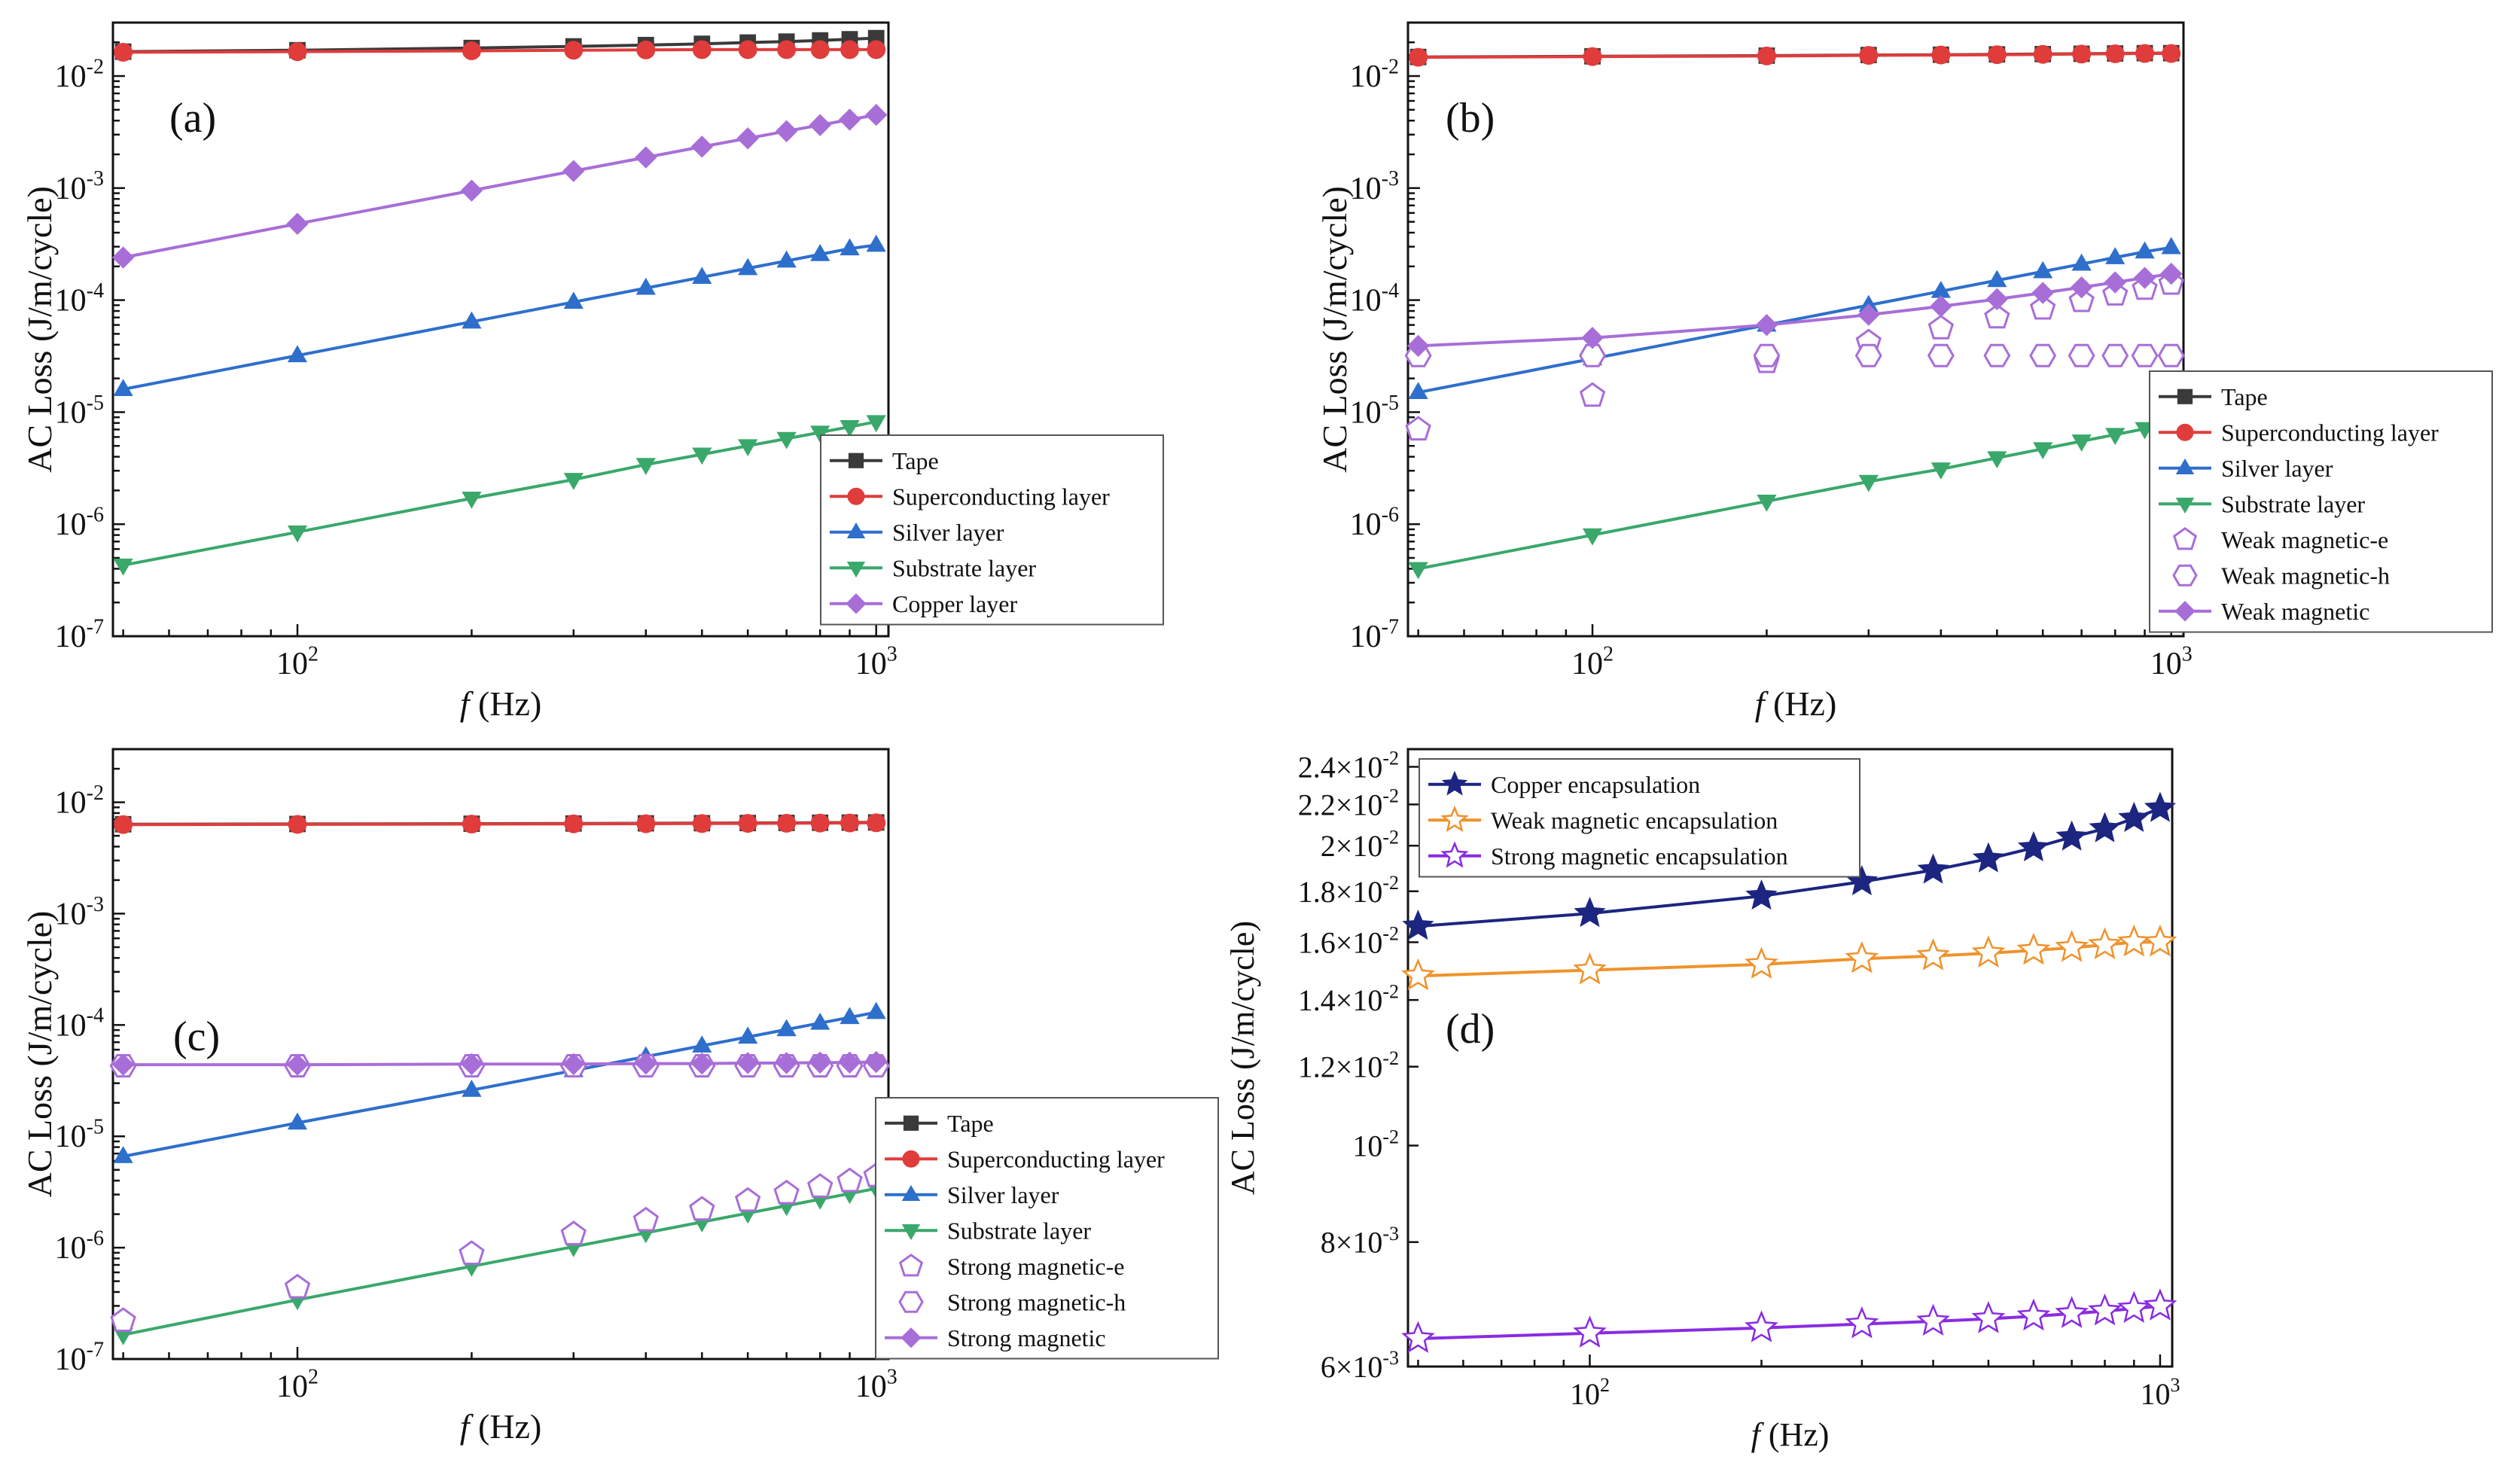  I want to click on legend-label: Copper encapsulation, so click(1595, 784).